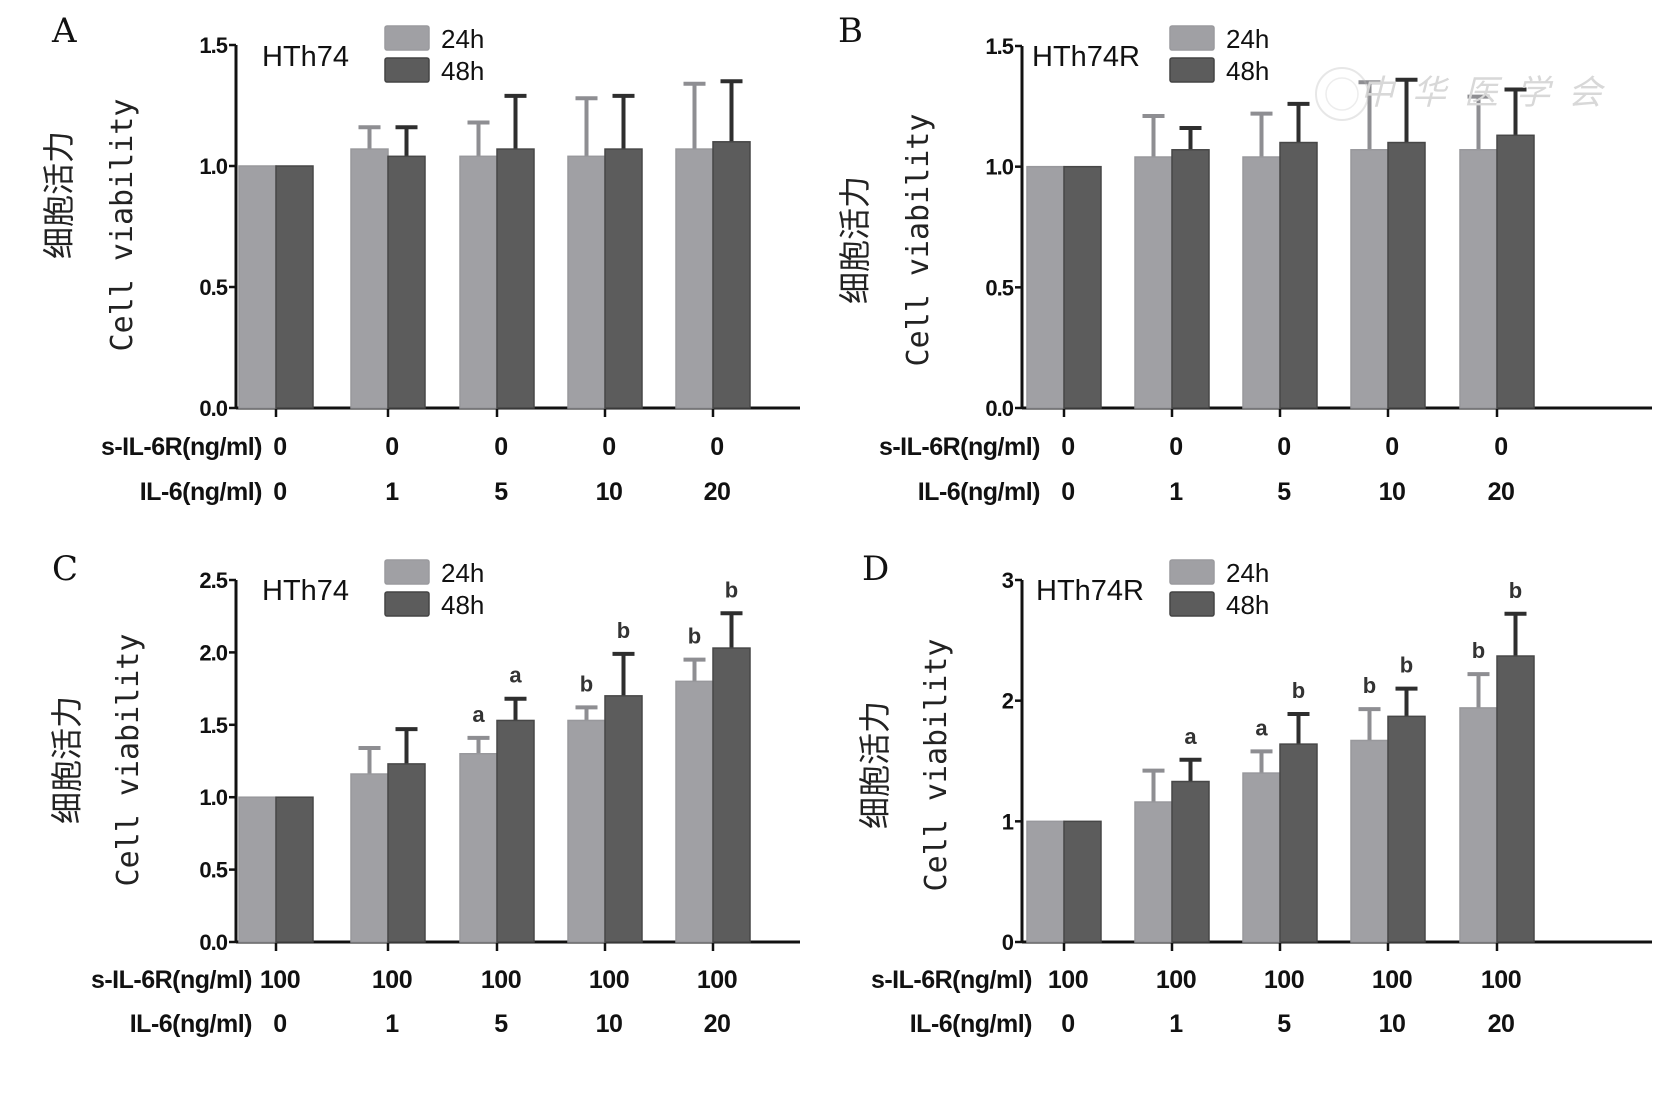 The image size is (1654, 1111). I want to click on cell-line-title: HTh74R, so click(1086, 57).